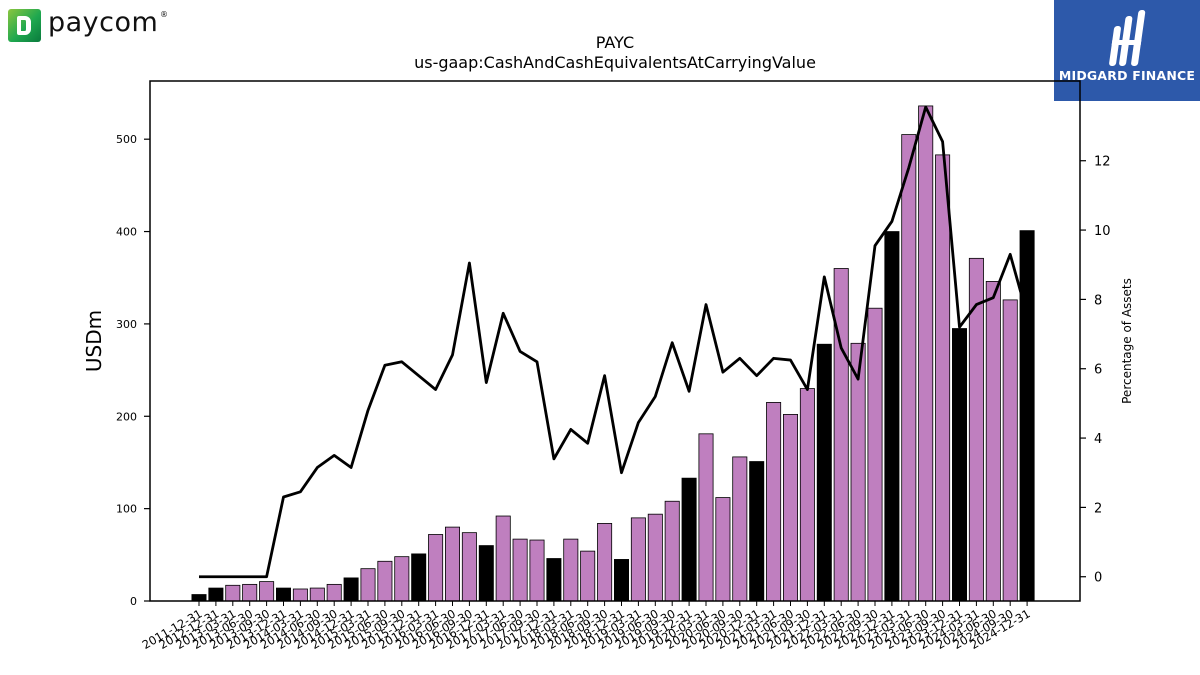  I want to click on paycom-mark-icon, so click(24, 25).